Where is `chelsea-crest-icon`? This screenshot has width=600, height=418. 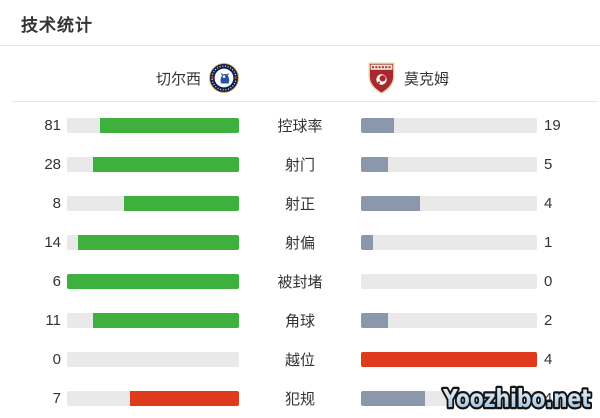 chelsea-crest-icon is located at coordinates (224, 78).